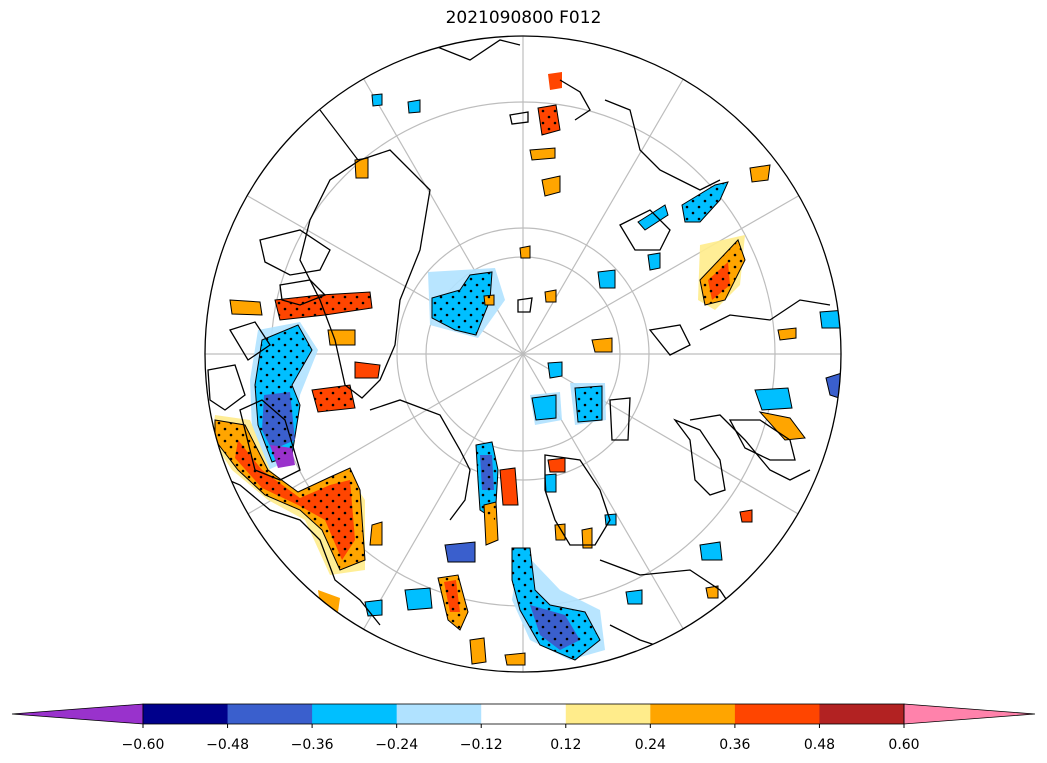 Image resolution: width=1047 pixels, height=763 pixels. What do you see at coordinates (339, 135) in the screenshot?
I see `borders` at bounding box center [339, 135].